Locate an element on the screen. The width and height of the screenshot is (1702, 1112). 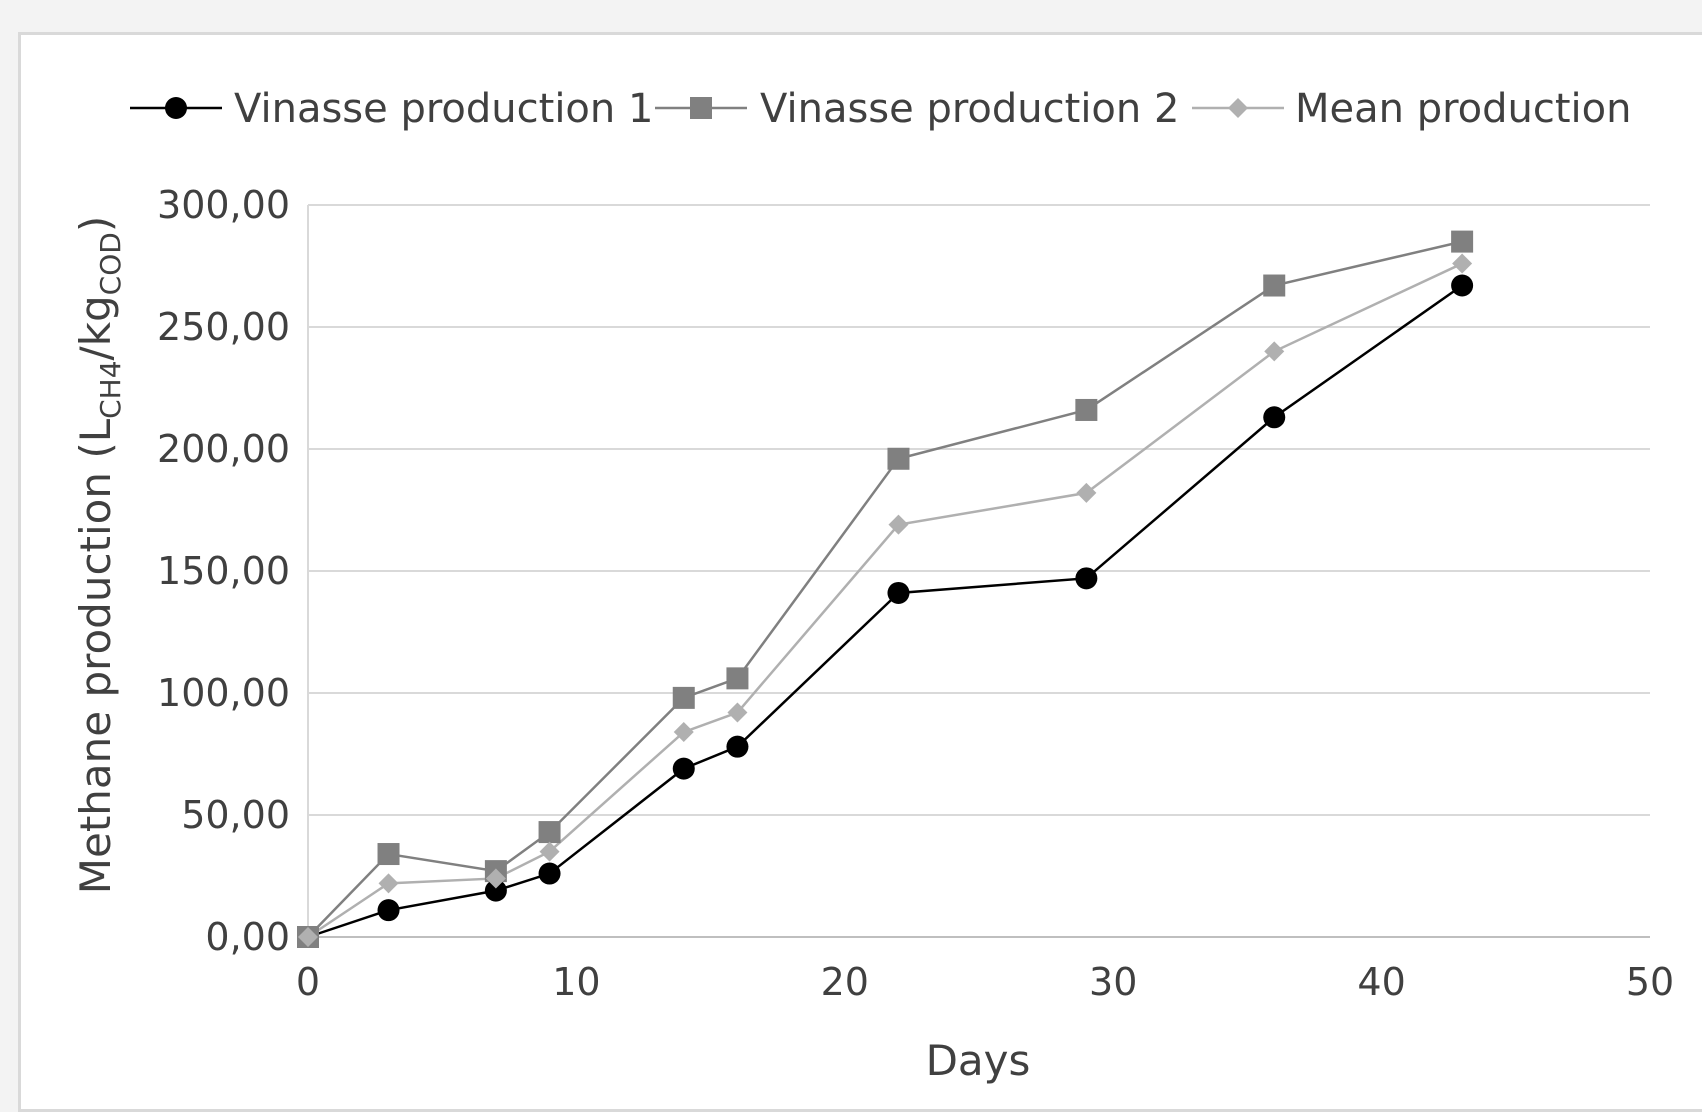
x-tick-label-40: 40 is located at coordinates (1381, 982).